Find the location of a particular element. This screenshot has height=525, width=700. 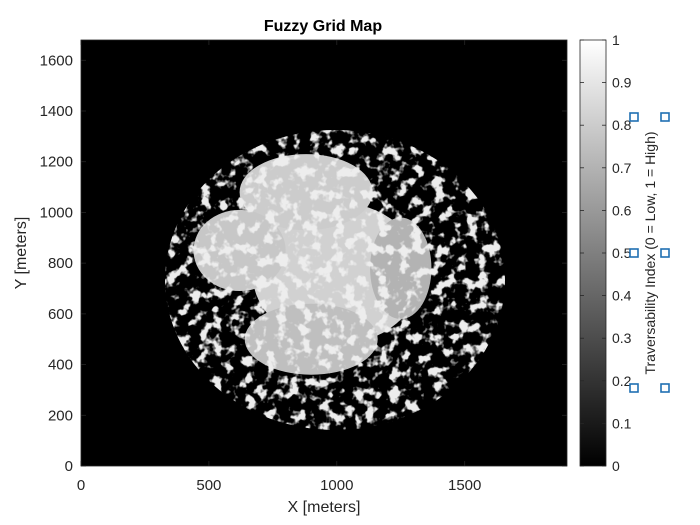

colorbar-tick-label: 0.9 is located at coordinates (622, 83).